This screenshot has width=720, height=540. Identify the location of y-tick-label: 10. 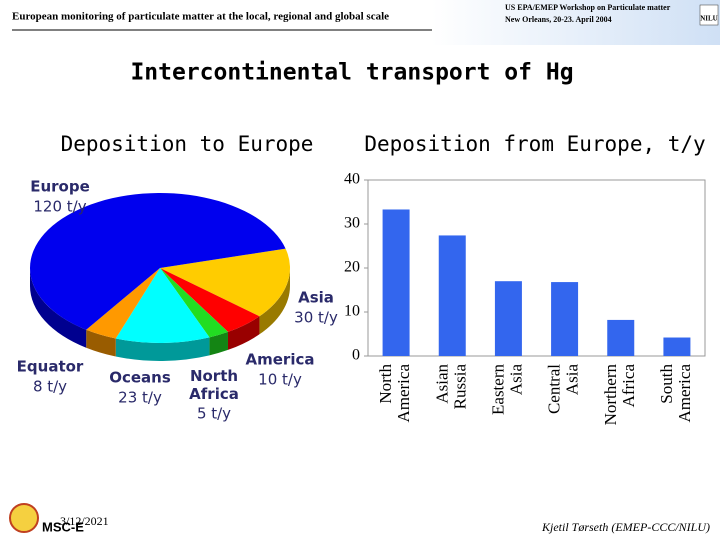
(352, 311).